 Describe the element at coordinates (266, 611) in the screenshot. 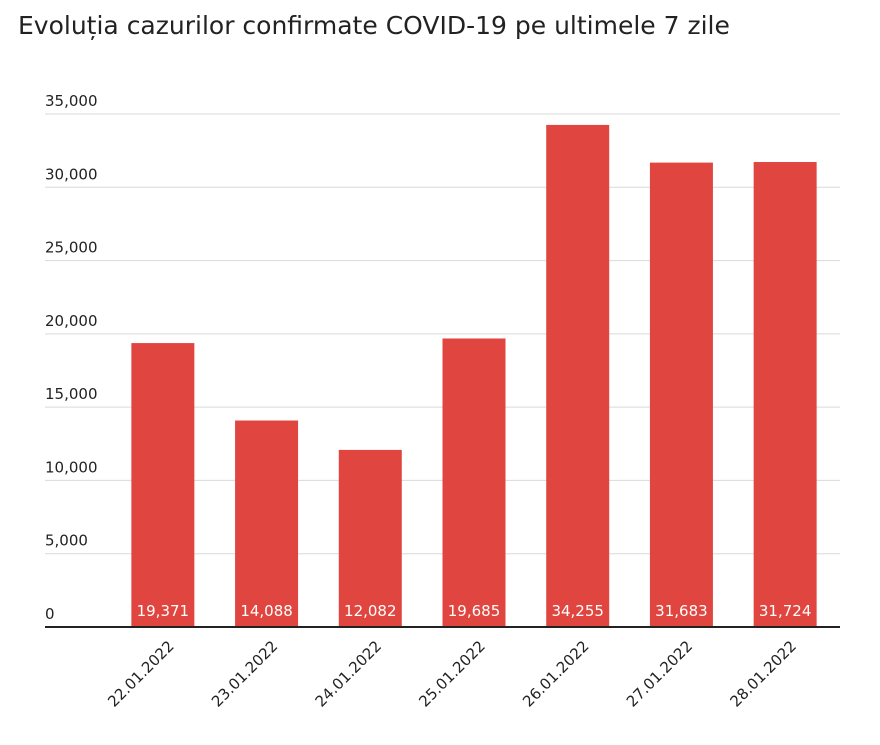

I see `value-label: 14,088` at that location.